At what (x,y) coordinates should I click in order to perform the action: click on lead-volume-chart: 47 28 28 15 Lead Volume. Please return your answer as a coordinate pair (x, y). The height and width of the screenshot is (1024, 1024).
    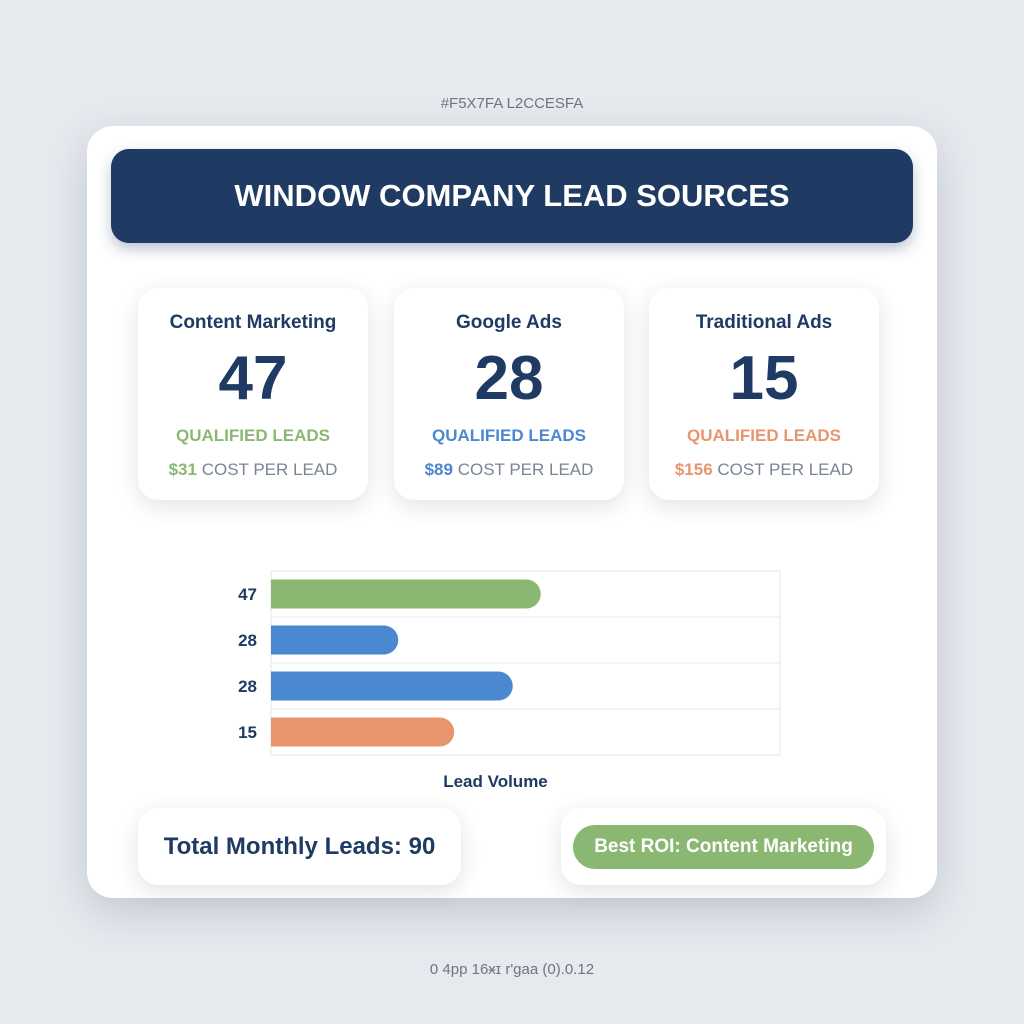
    Looking at the image, I should click on (509, 680).